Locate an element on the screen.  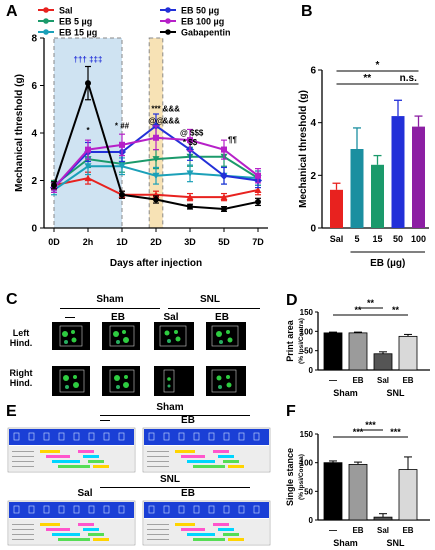
annotation-4: *** is located at coordinates (156, 109).